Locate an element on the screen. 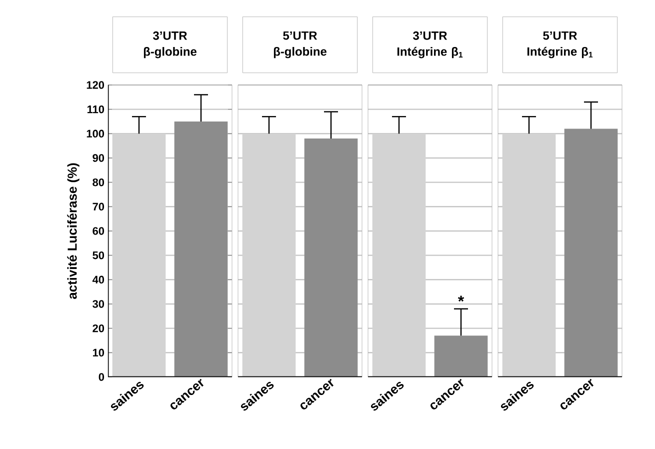 This screenshot has height=449, width=655. y-tick-label: 40 is located at coordinates (98, 280).